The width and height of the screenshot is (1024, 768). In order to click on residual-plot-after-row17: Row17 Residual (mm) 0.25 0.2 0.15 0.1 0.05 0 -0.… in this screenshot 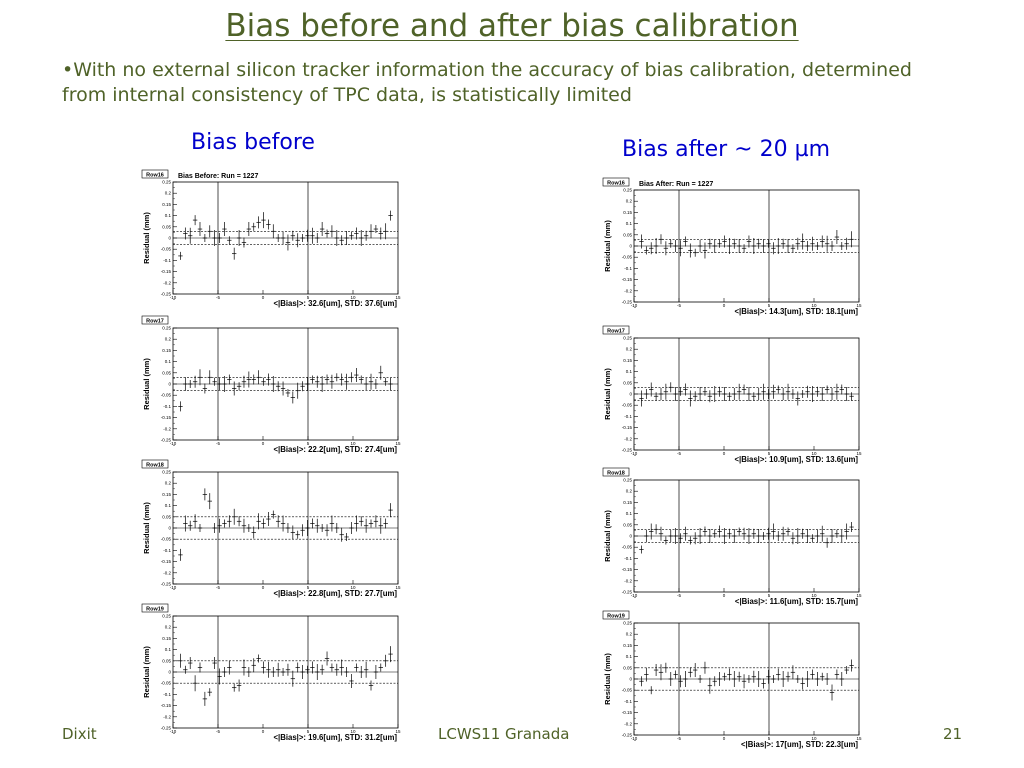, I will do `click(732, 394)`.